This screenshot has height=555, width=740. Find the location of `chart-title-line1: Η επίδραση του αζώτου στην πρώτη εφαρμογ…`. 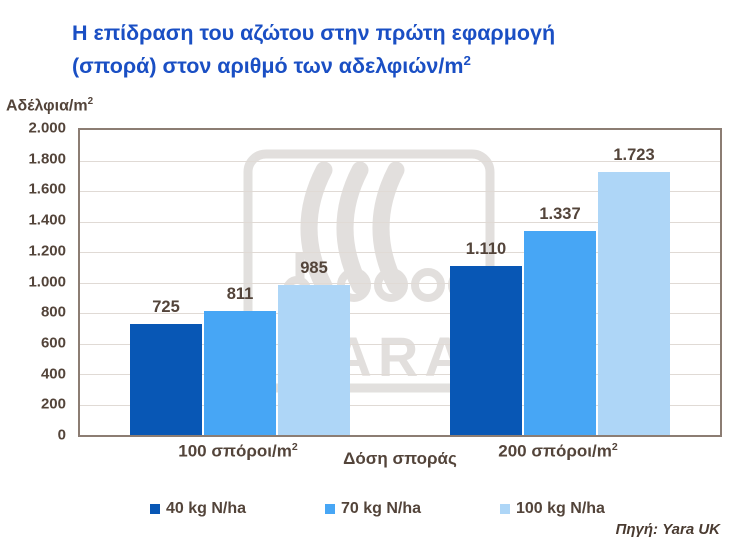

chart-title-line1: Η επίδραση του αζώτου στην πρώτη εφαρμογ… is located at coordinates (314, 33).